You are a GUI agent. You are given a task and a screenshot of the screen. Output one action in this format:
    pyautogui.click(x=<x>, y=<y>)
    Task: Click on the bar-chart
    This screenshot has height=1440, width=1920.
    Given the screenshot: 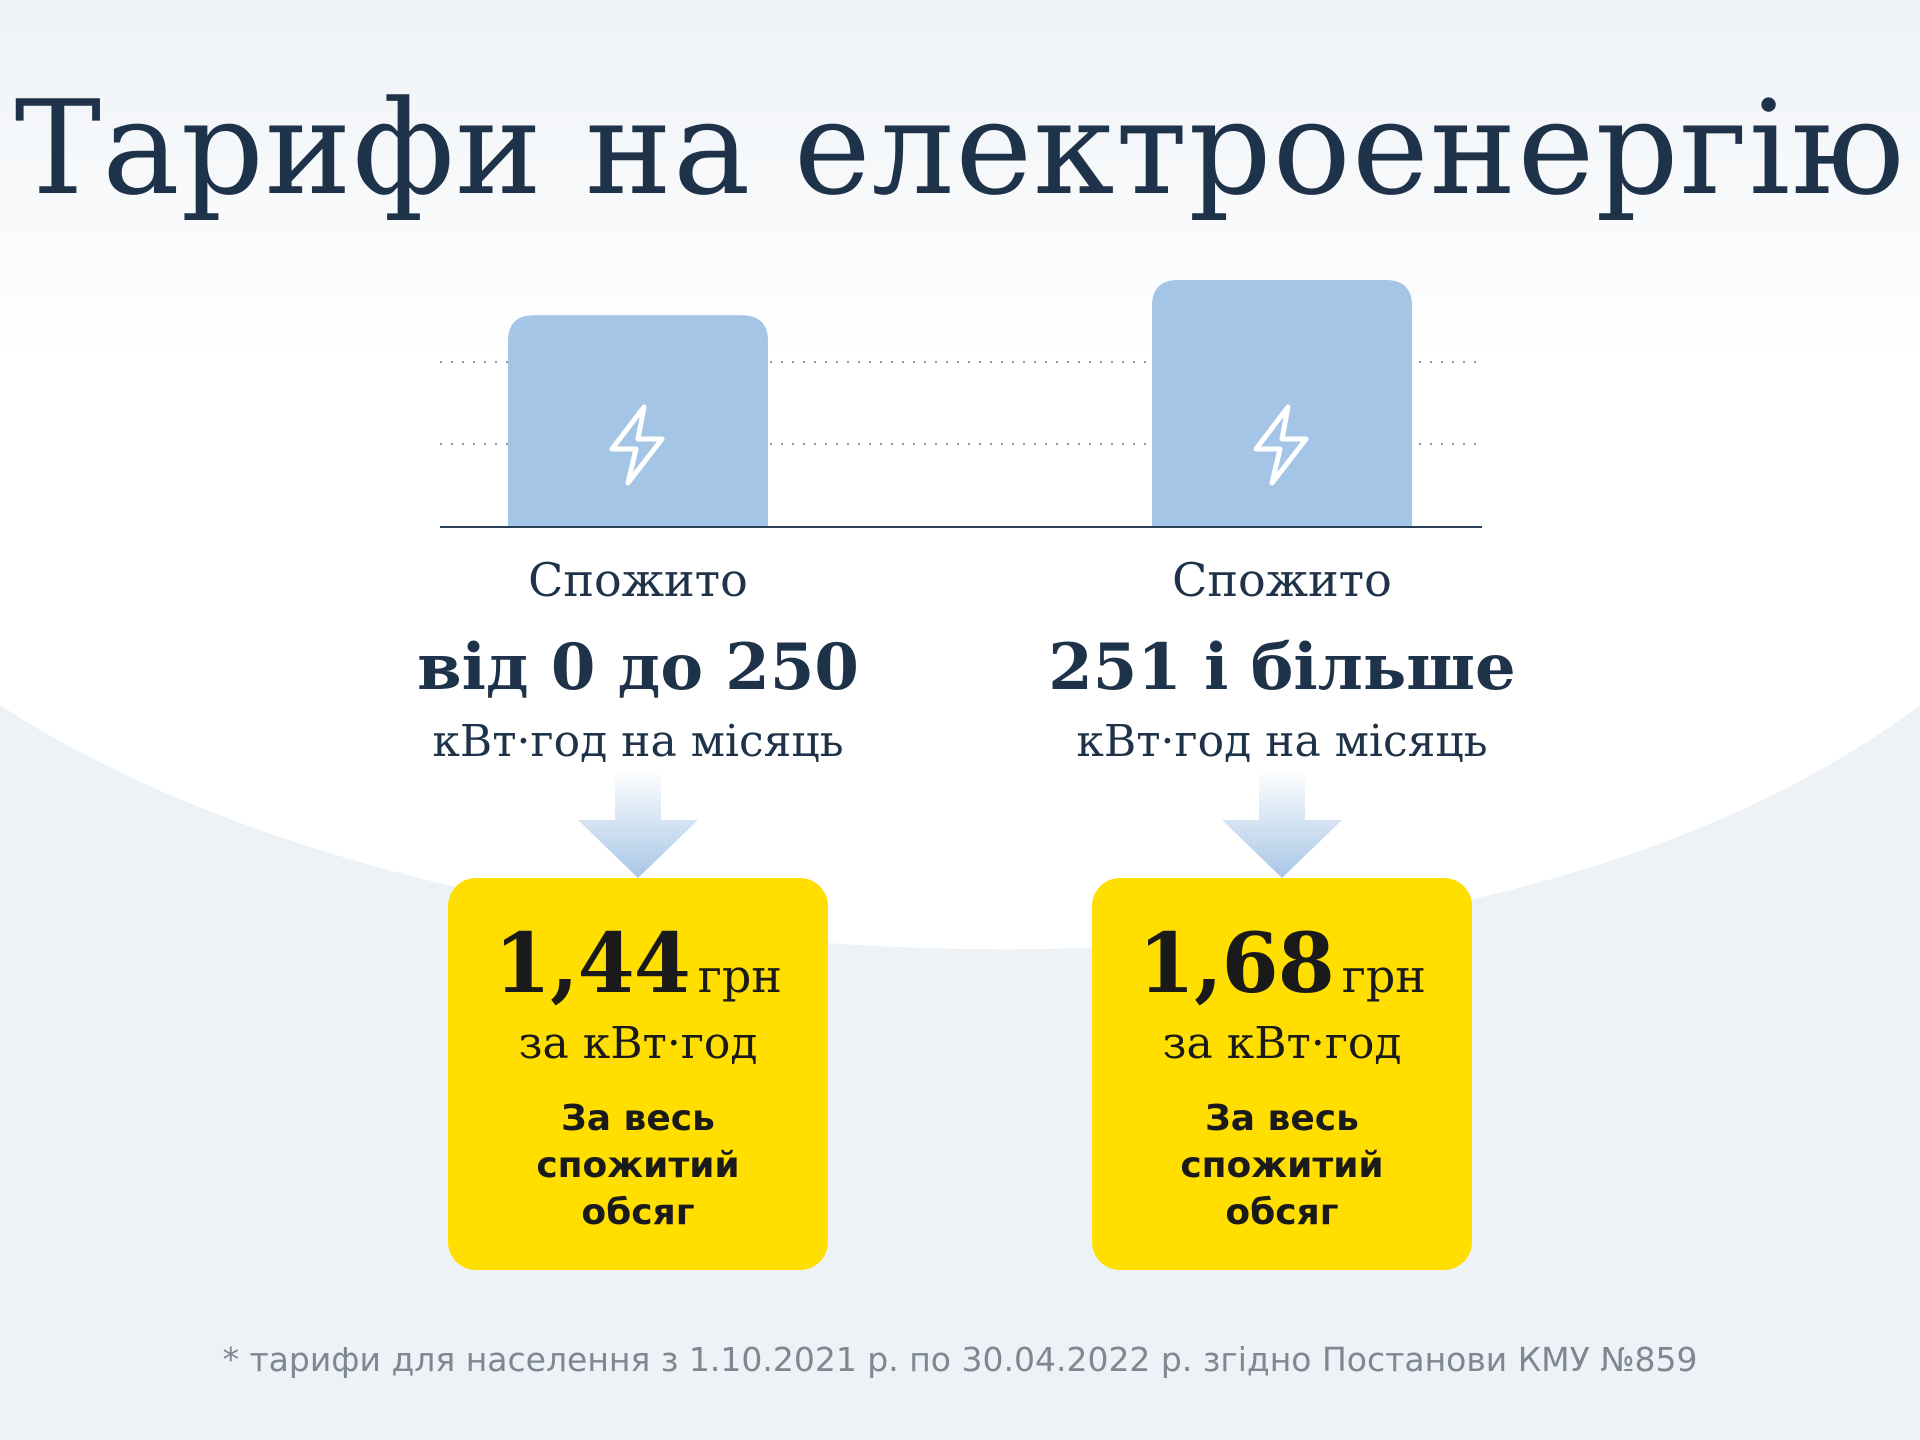 What is the action you would take?
    pyautogui.click(x=961, y=404)
    